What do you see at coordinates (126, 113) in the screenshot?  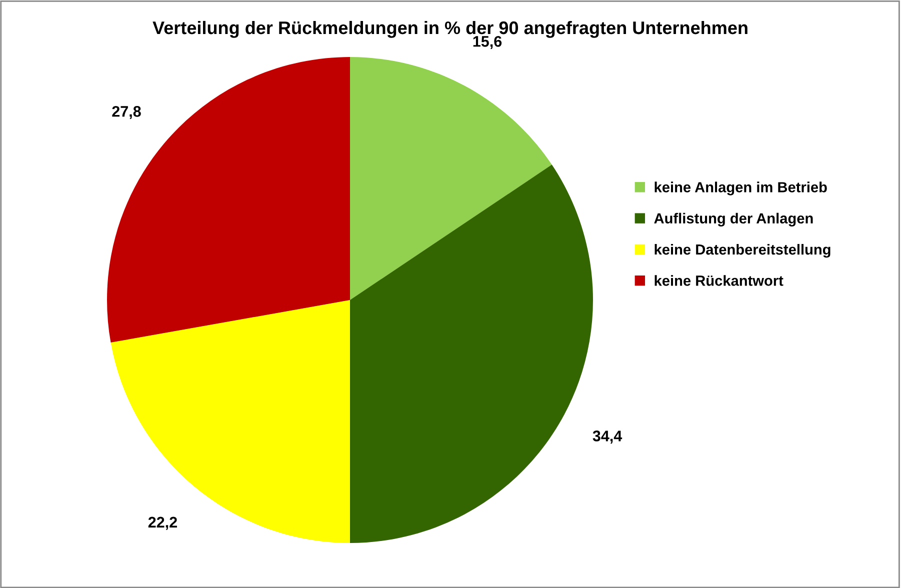 I see `data-label: 27,8` at bounding box center [126, 113].